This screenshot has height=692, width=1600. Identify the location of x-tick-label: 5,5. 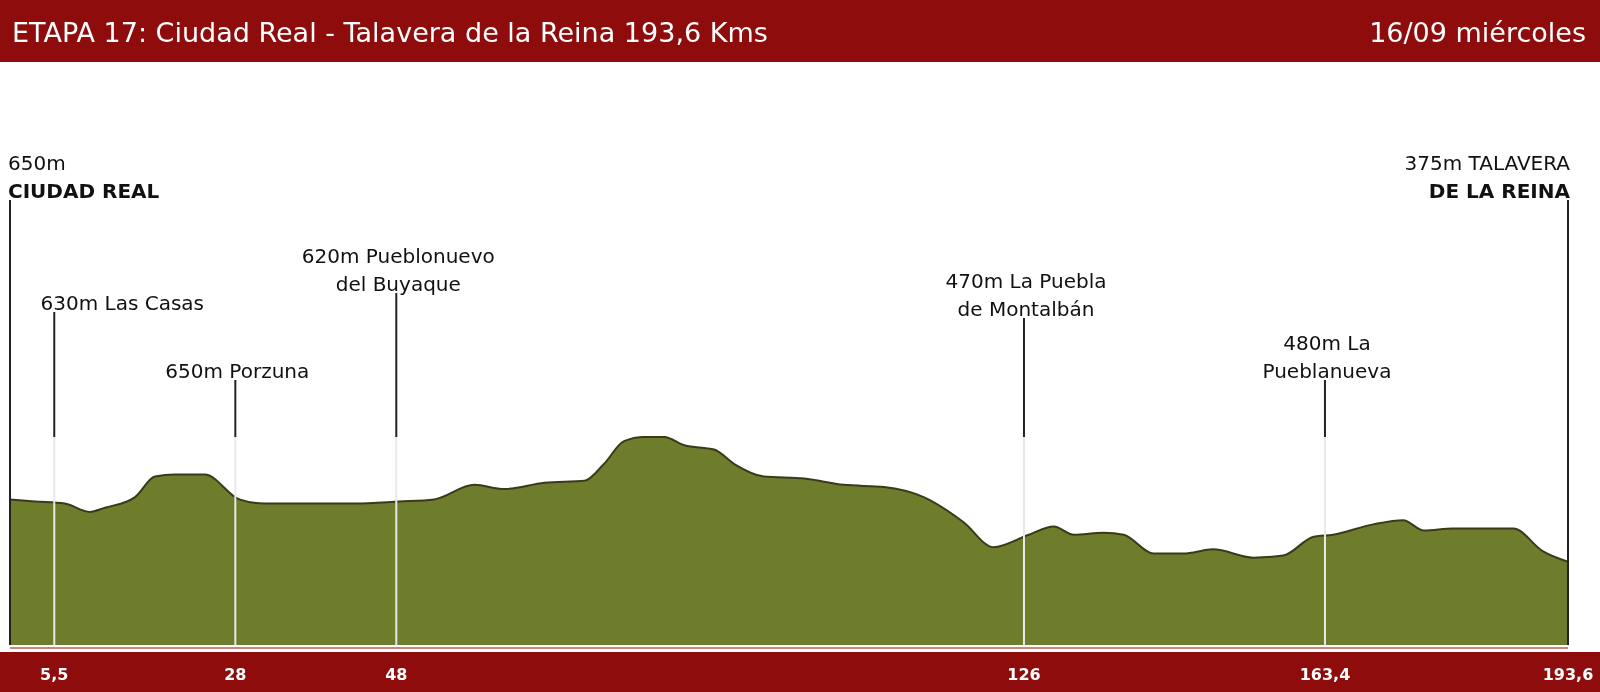
(54, 674).